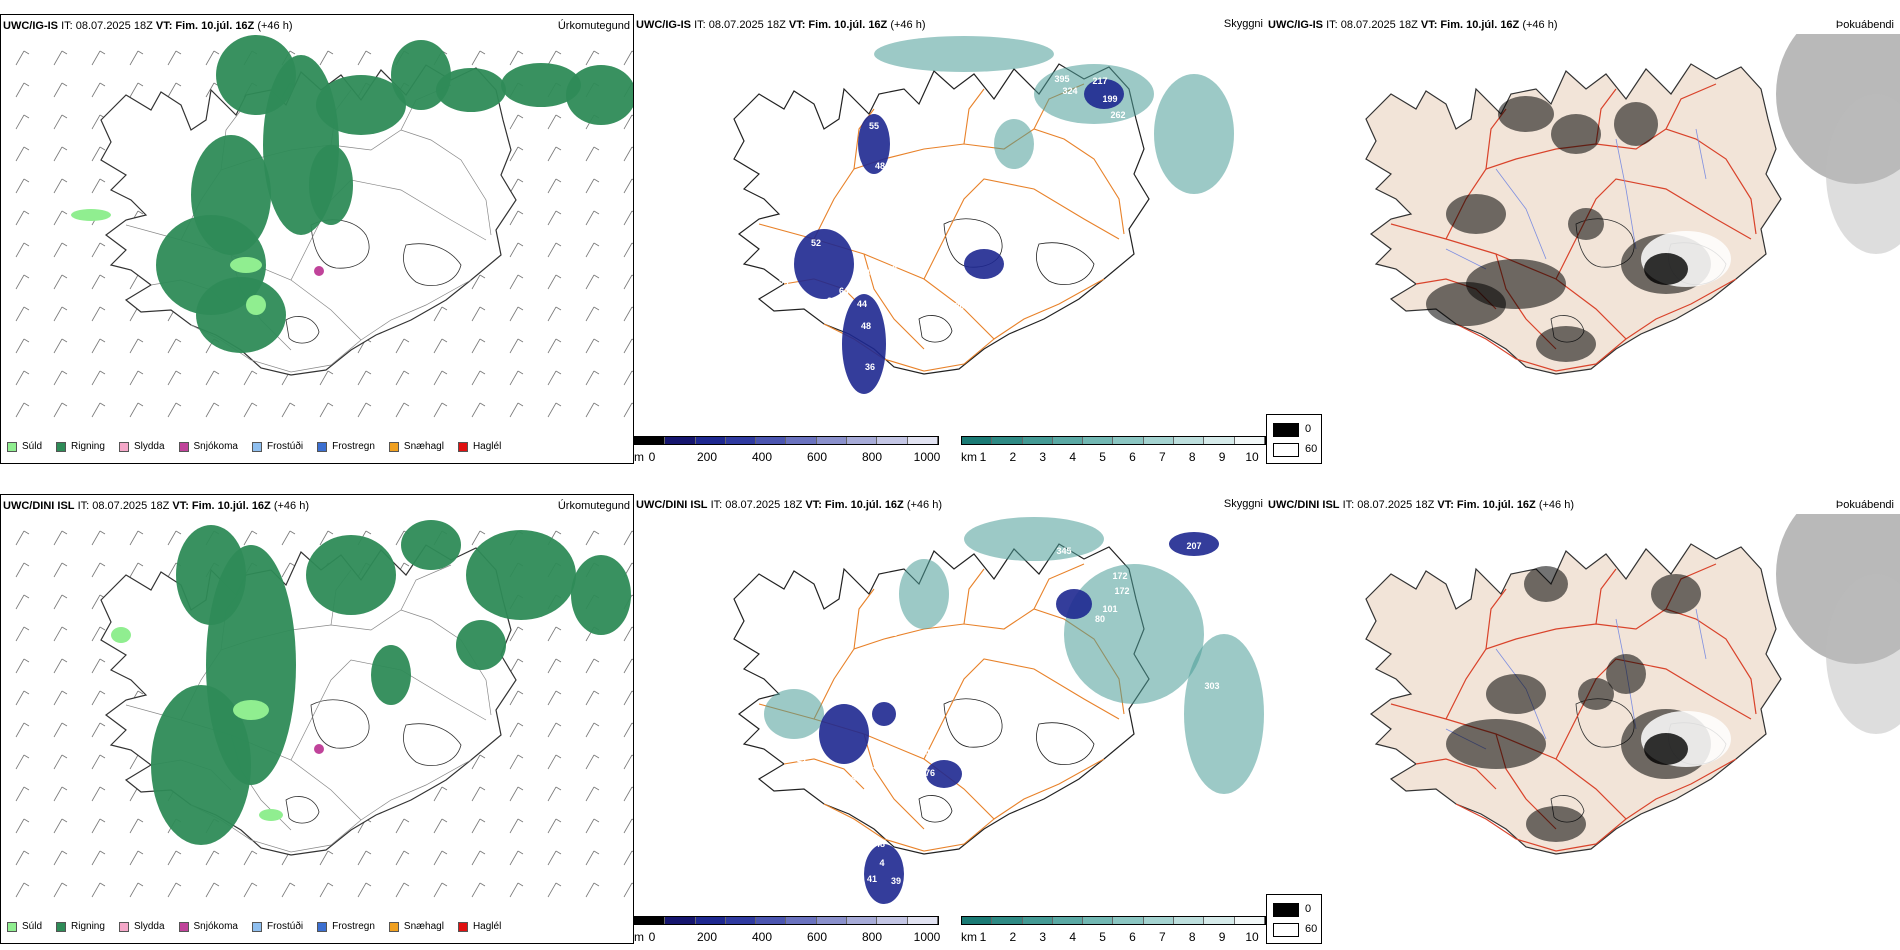 The image size is (1900, 950). I want to click on ceiling-height-label: 345, so click(1063, 551).